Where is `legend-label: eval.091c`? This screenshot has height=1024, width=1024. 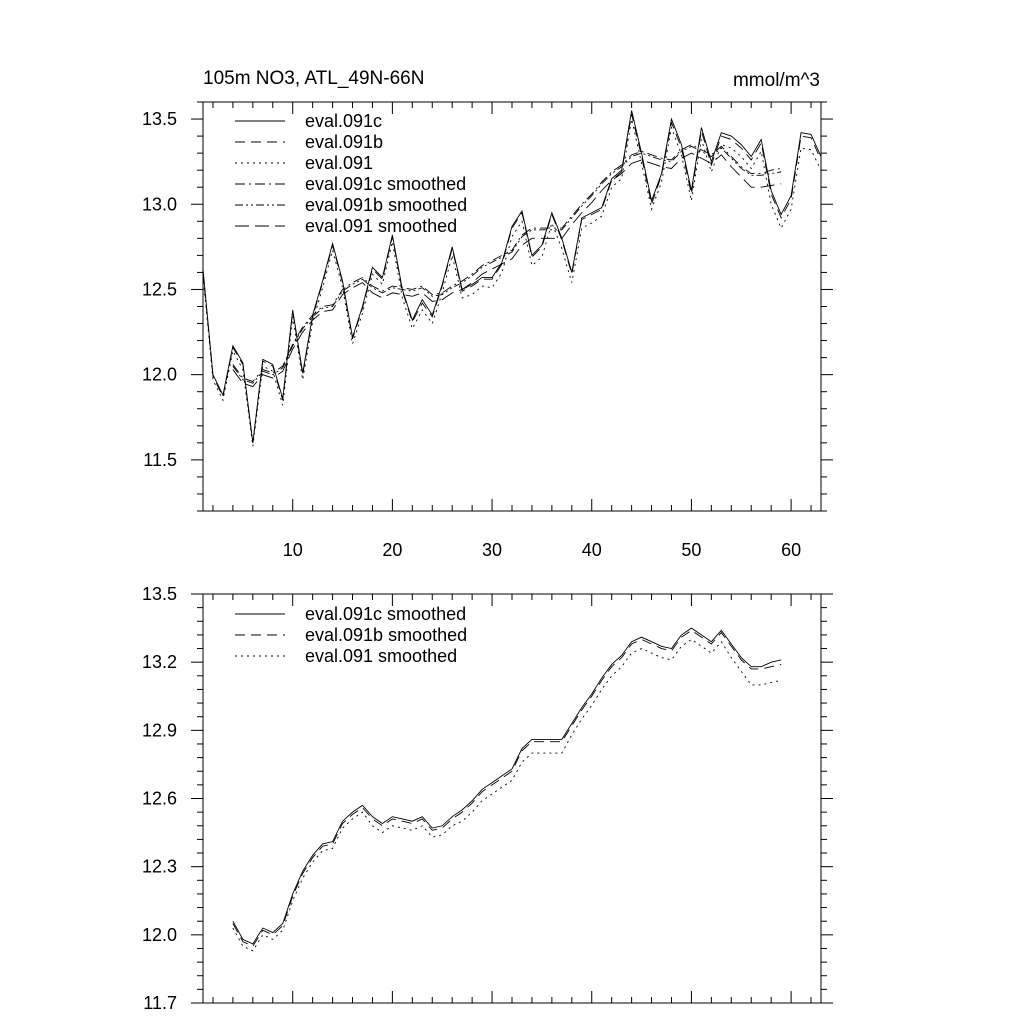
legend-label: eval.091c is located at coordinates (343, 121).